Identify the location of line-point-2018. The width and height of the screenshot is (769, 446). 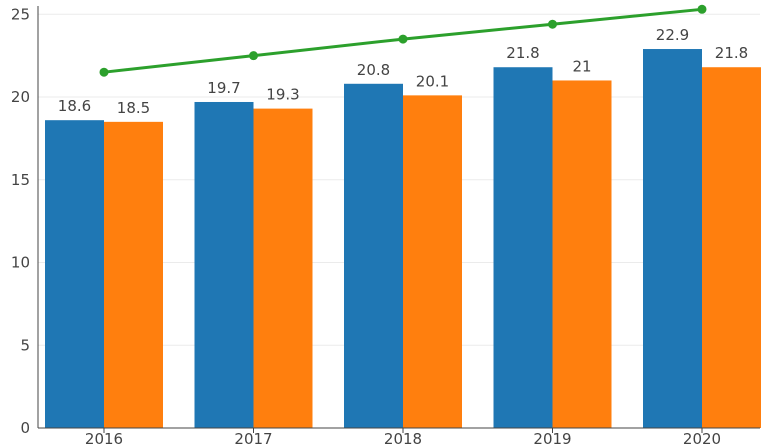
(403, 39).